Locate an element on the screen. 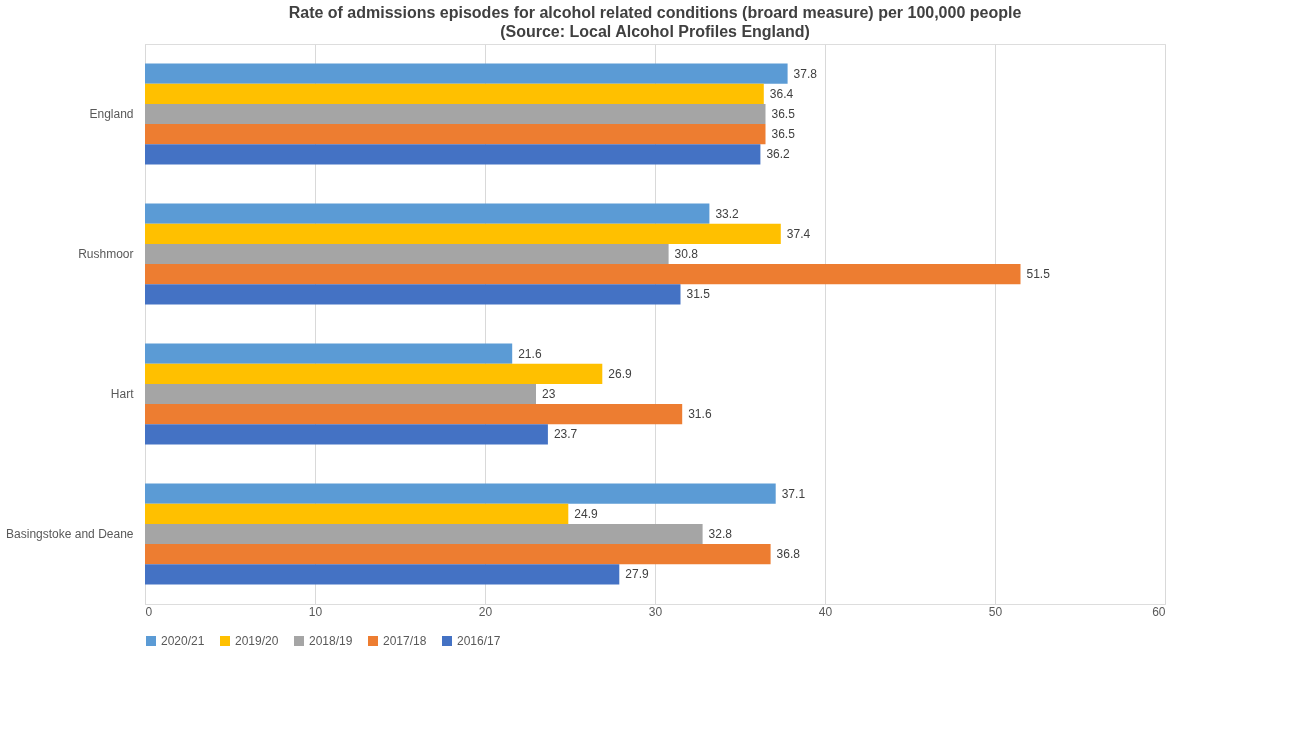  x-tick-label: 10 is located at coordinates (315, 611).